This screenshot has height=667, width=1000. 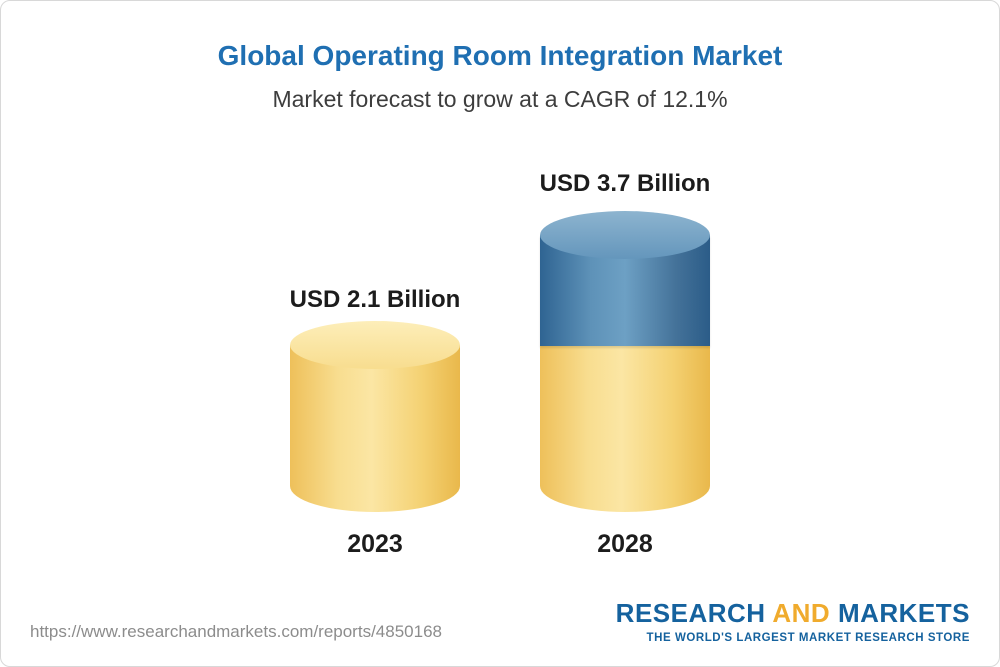 What do you see at coordinates (625, 235) in the screenshot?
I see `bar-2028-top-ellipse` at bounding box center [625, 235].